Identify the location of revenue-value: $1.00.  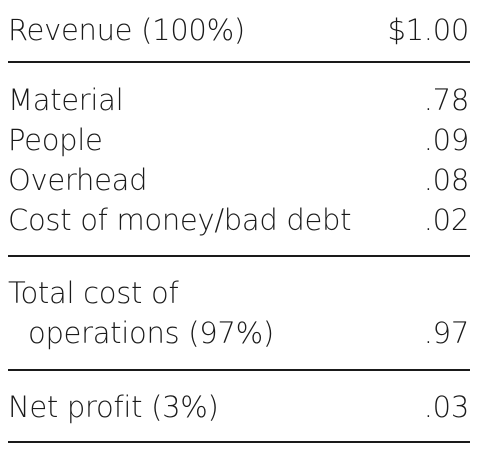
(428, 30).